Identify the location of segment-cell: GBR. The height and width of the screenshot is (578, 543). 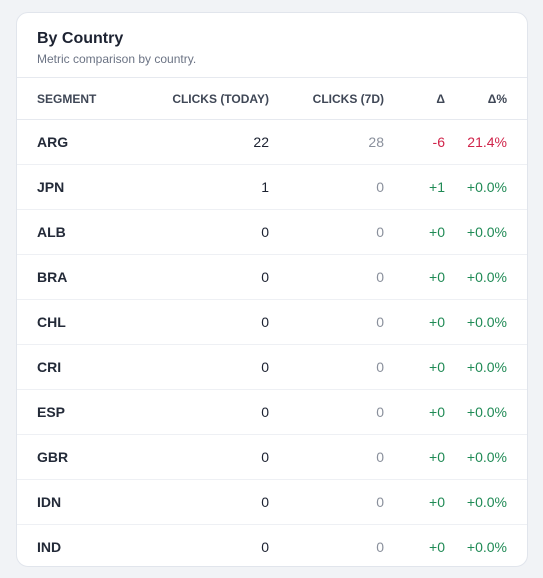
(87, 457).